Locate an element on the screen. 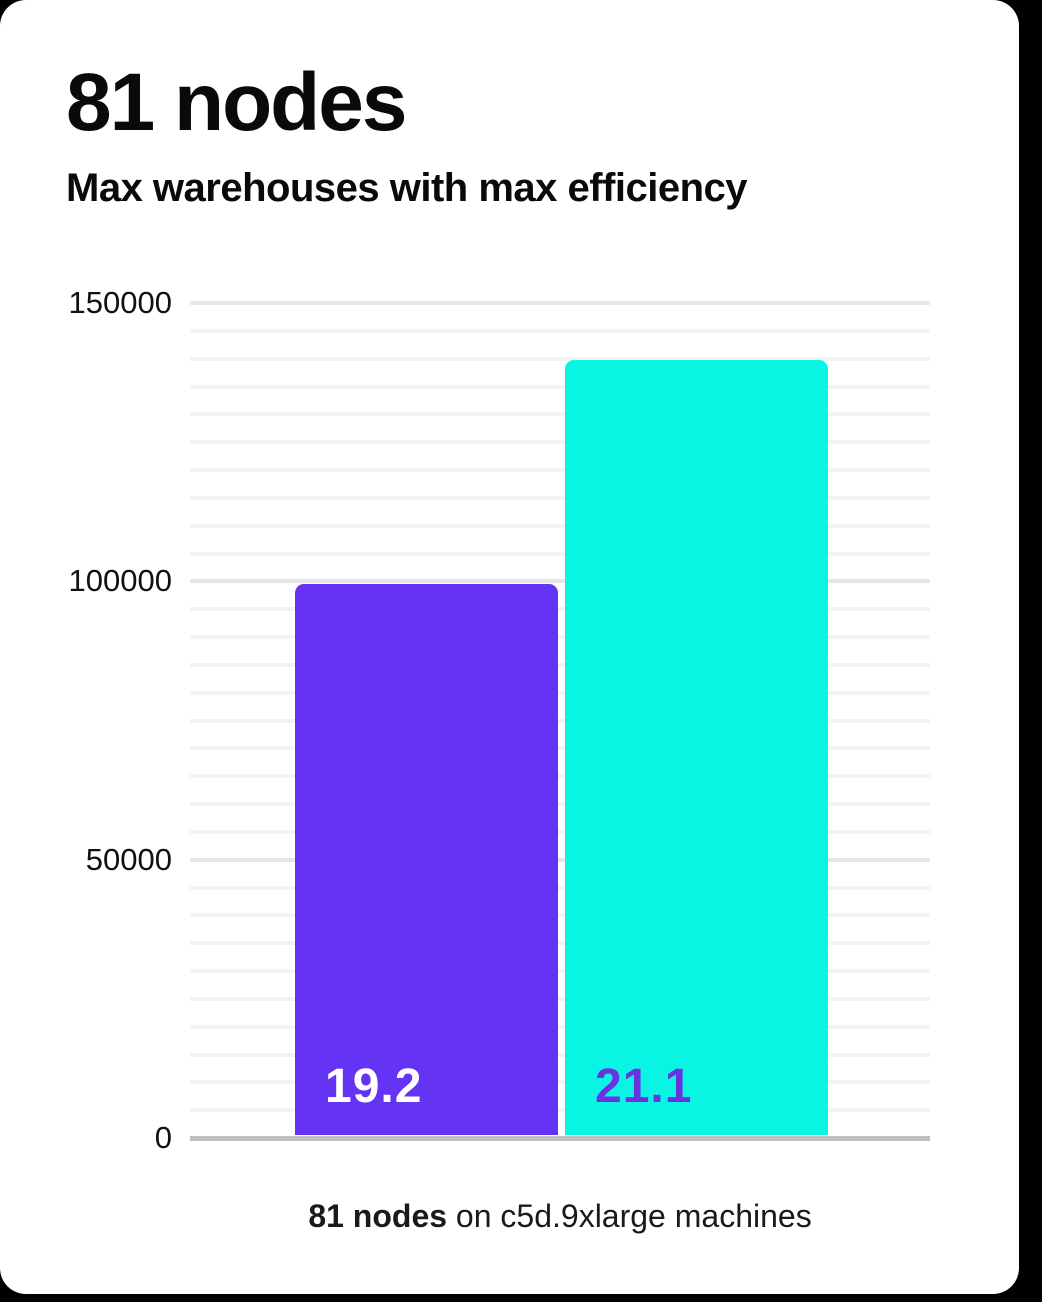 The image size is (1042, 1302). bar-19.2: 19.2 is located at coordinates (426, 859).